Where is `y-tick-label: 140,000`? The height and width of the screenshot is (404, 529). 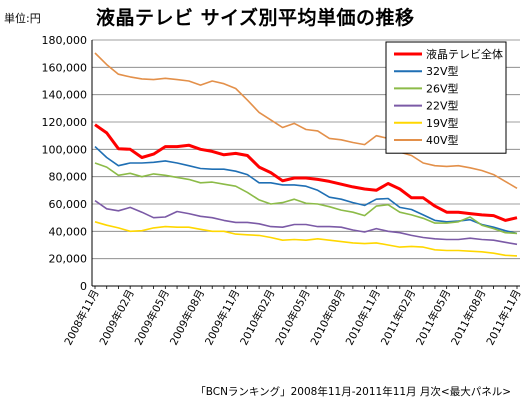 y-tick-label: 140,000 is located at coordinates (65, 95).